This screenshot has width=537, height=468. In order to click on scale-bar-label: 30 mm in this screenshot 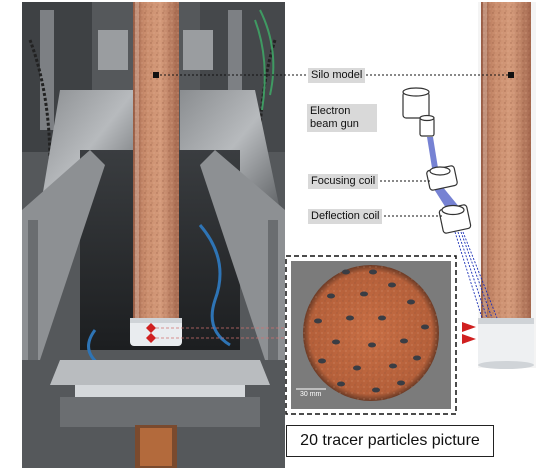, I will do `click(311, 394)`.